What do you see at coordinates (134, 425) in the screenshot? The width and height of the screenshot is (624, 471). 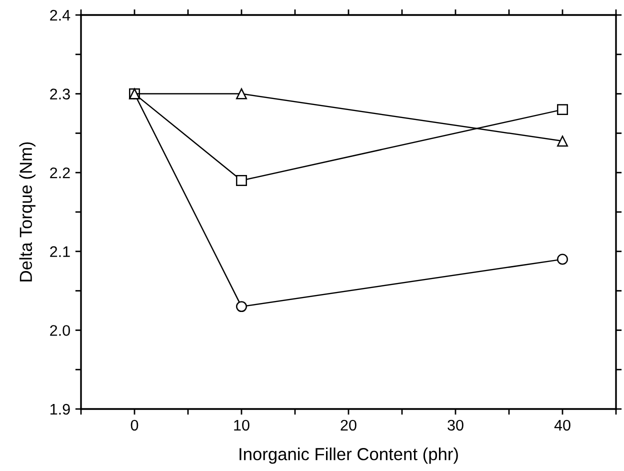 I see `x-tick-label: 0` at bounding box center [134, 425].